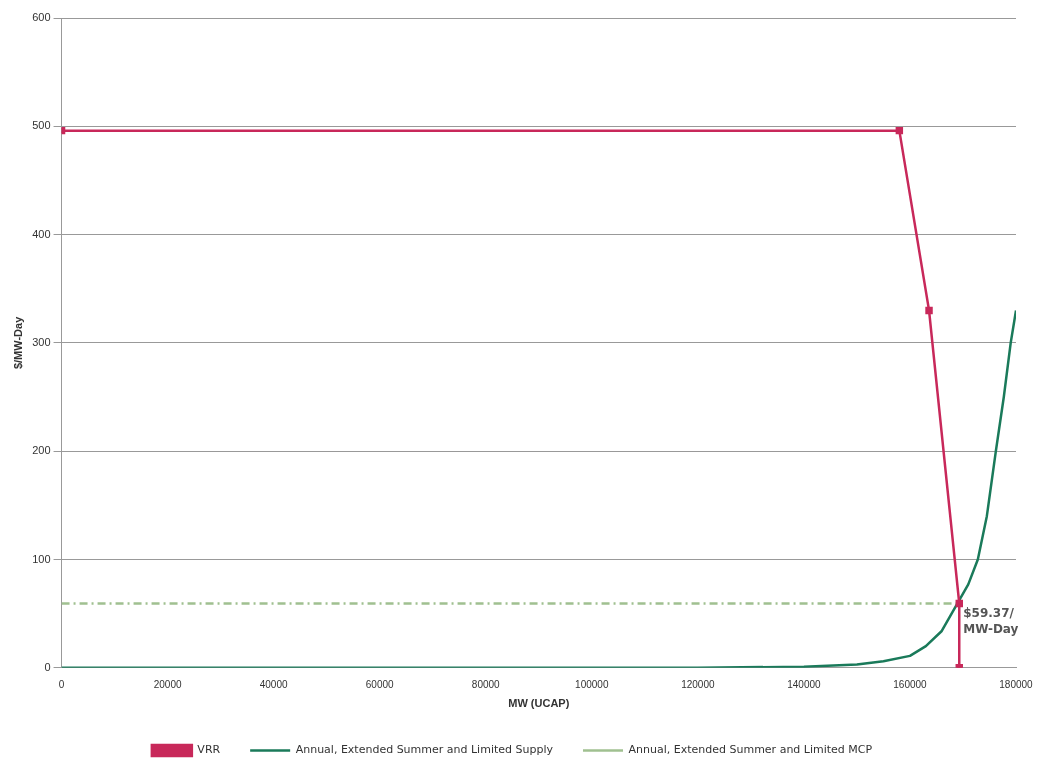 The image size is (1044, 774). What do you see at coordinates (209, 750) in the screenshot?
I see `legend-label: VRR` at bounding box center [209, 750].